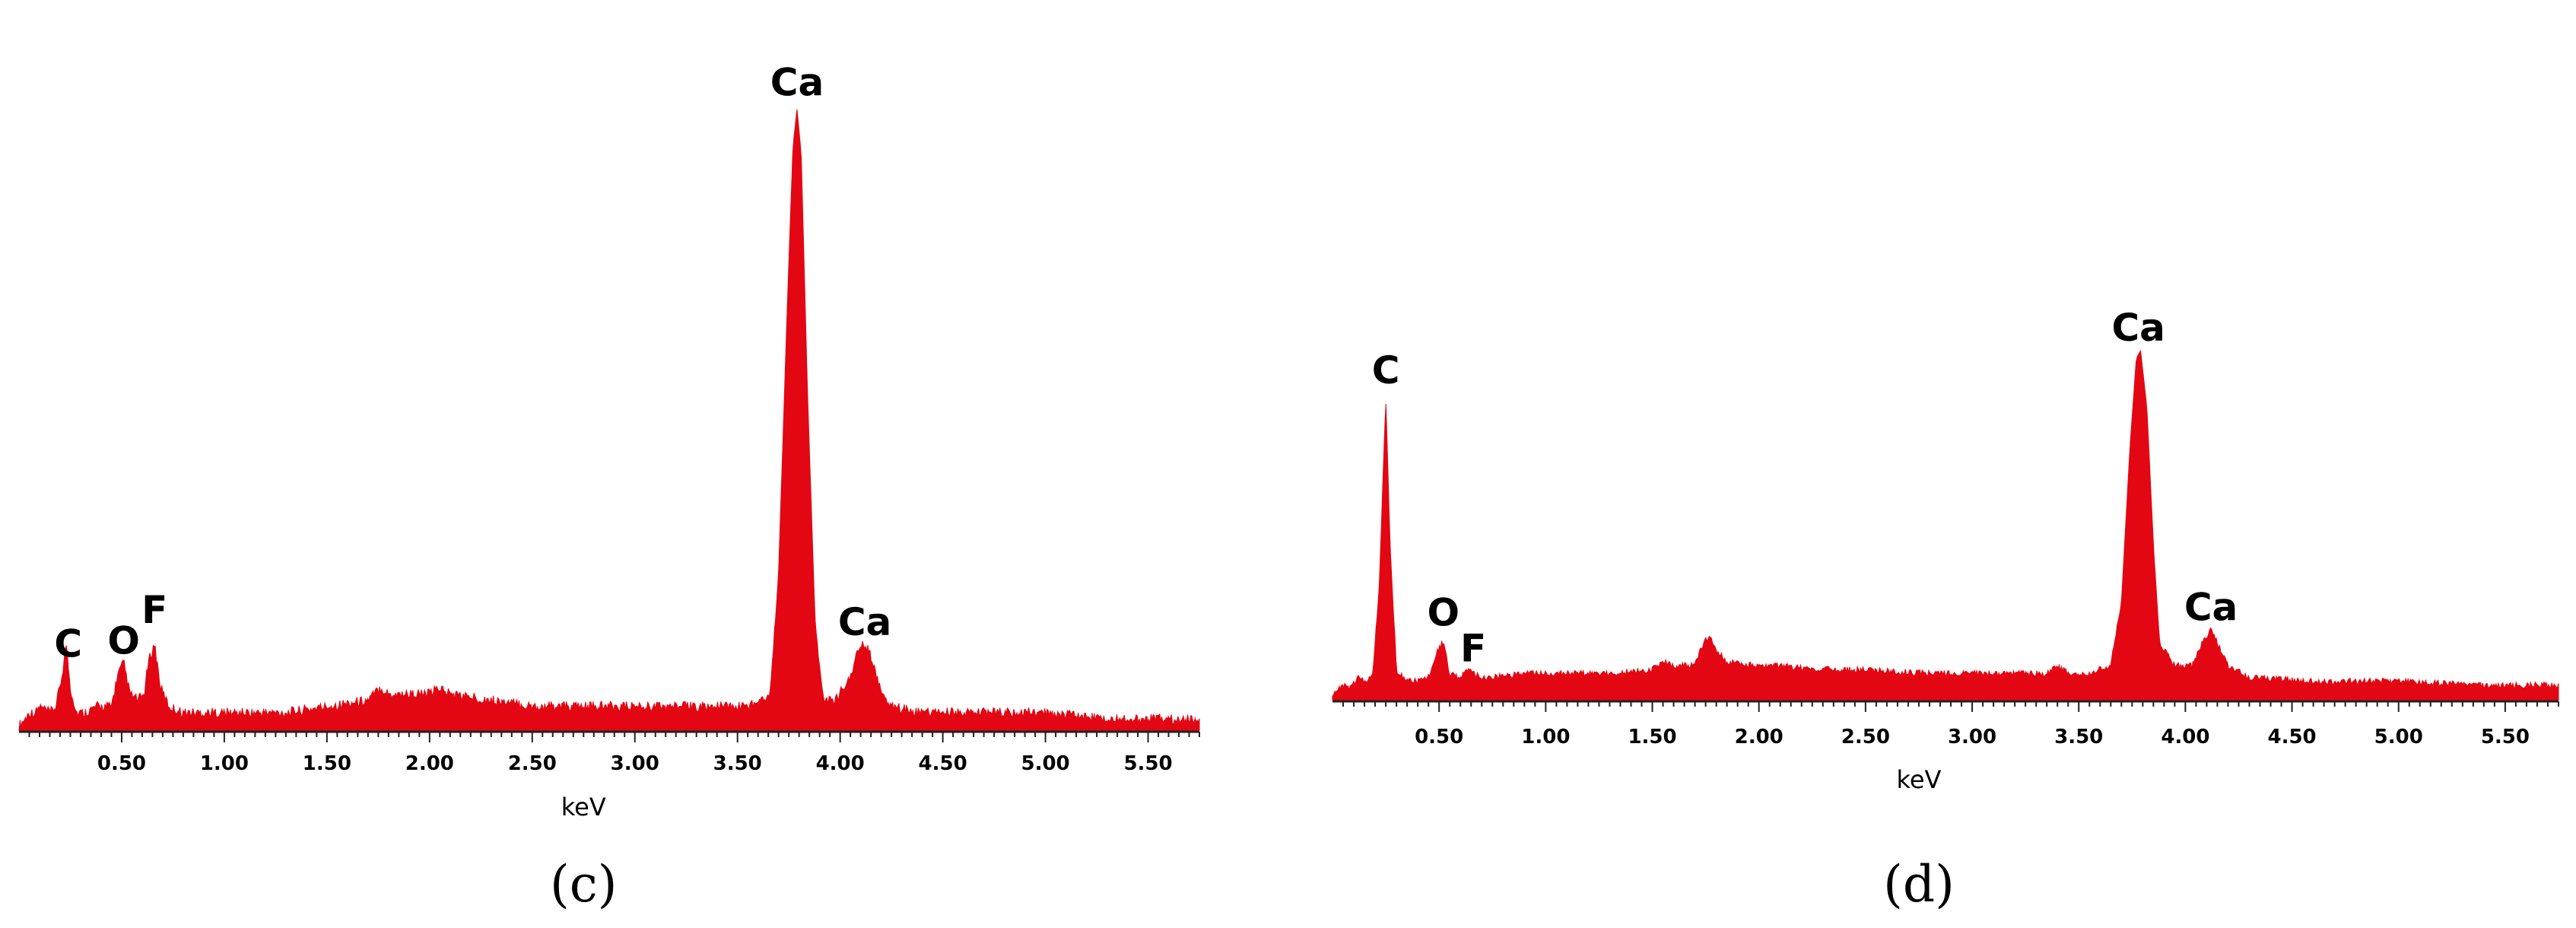 This screenshot has height=928, width=2576. I want to click on panel-label: (d), so click(1919, 884).